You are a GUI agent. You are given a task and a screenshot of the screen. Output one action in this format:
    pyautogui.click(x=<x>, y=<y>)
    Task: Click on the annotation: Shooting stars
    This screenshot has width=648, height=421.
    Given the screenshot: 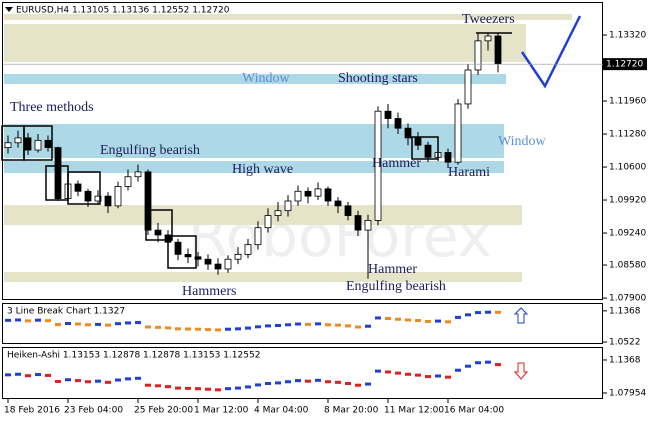 What is the action you would take?
    pyautogui.click(x=378, y=78)
    